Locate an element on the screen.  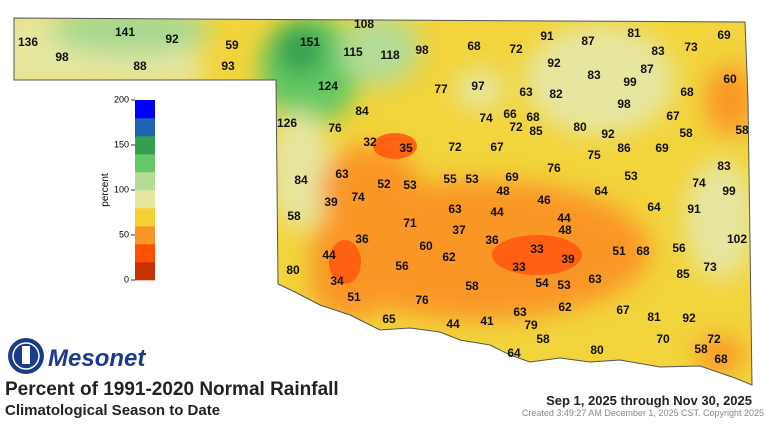
station-value: 85 is located at coordinates (683, 274).